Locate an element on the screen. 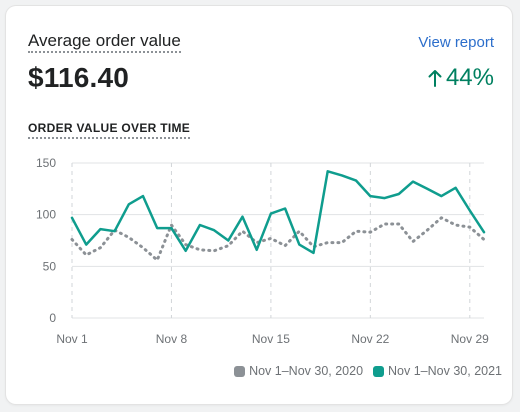 This screenshot has height=412, width=520. legend-label-2020: Nov 1–Nov 30, 2020 is located at coordinates (306, 371).